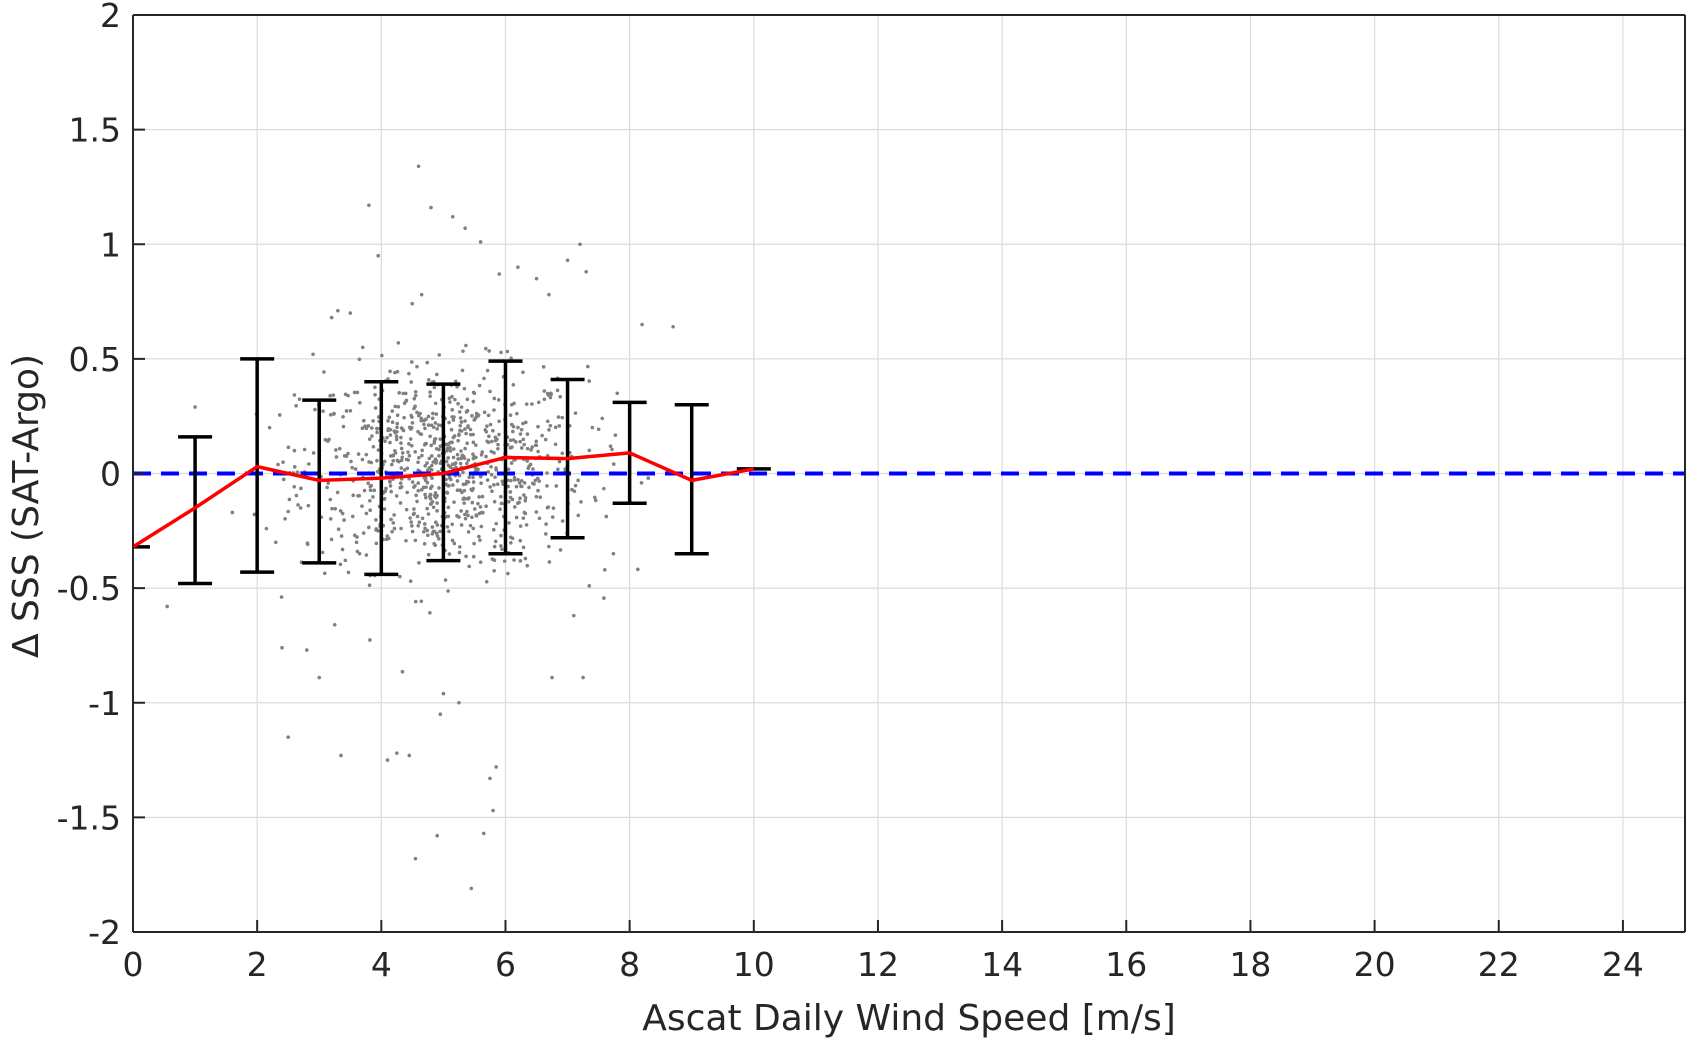  Describe the element at coordinates (443, 500) in the screenshot. I see `mean-line-path` at that location.